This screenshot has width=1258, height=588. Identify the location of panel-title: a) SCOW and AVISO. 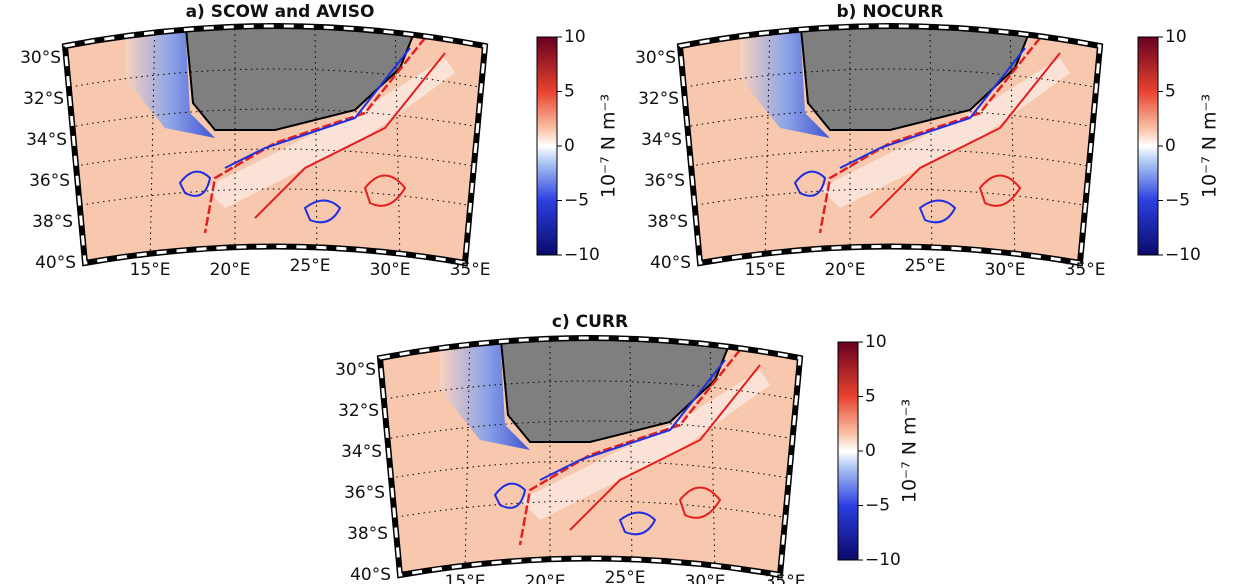
(280, 12).